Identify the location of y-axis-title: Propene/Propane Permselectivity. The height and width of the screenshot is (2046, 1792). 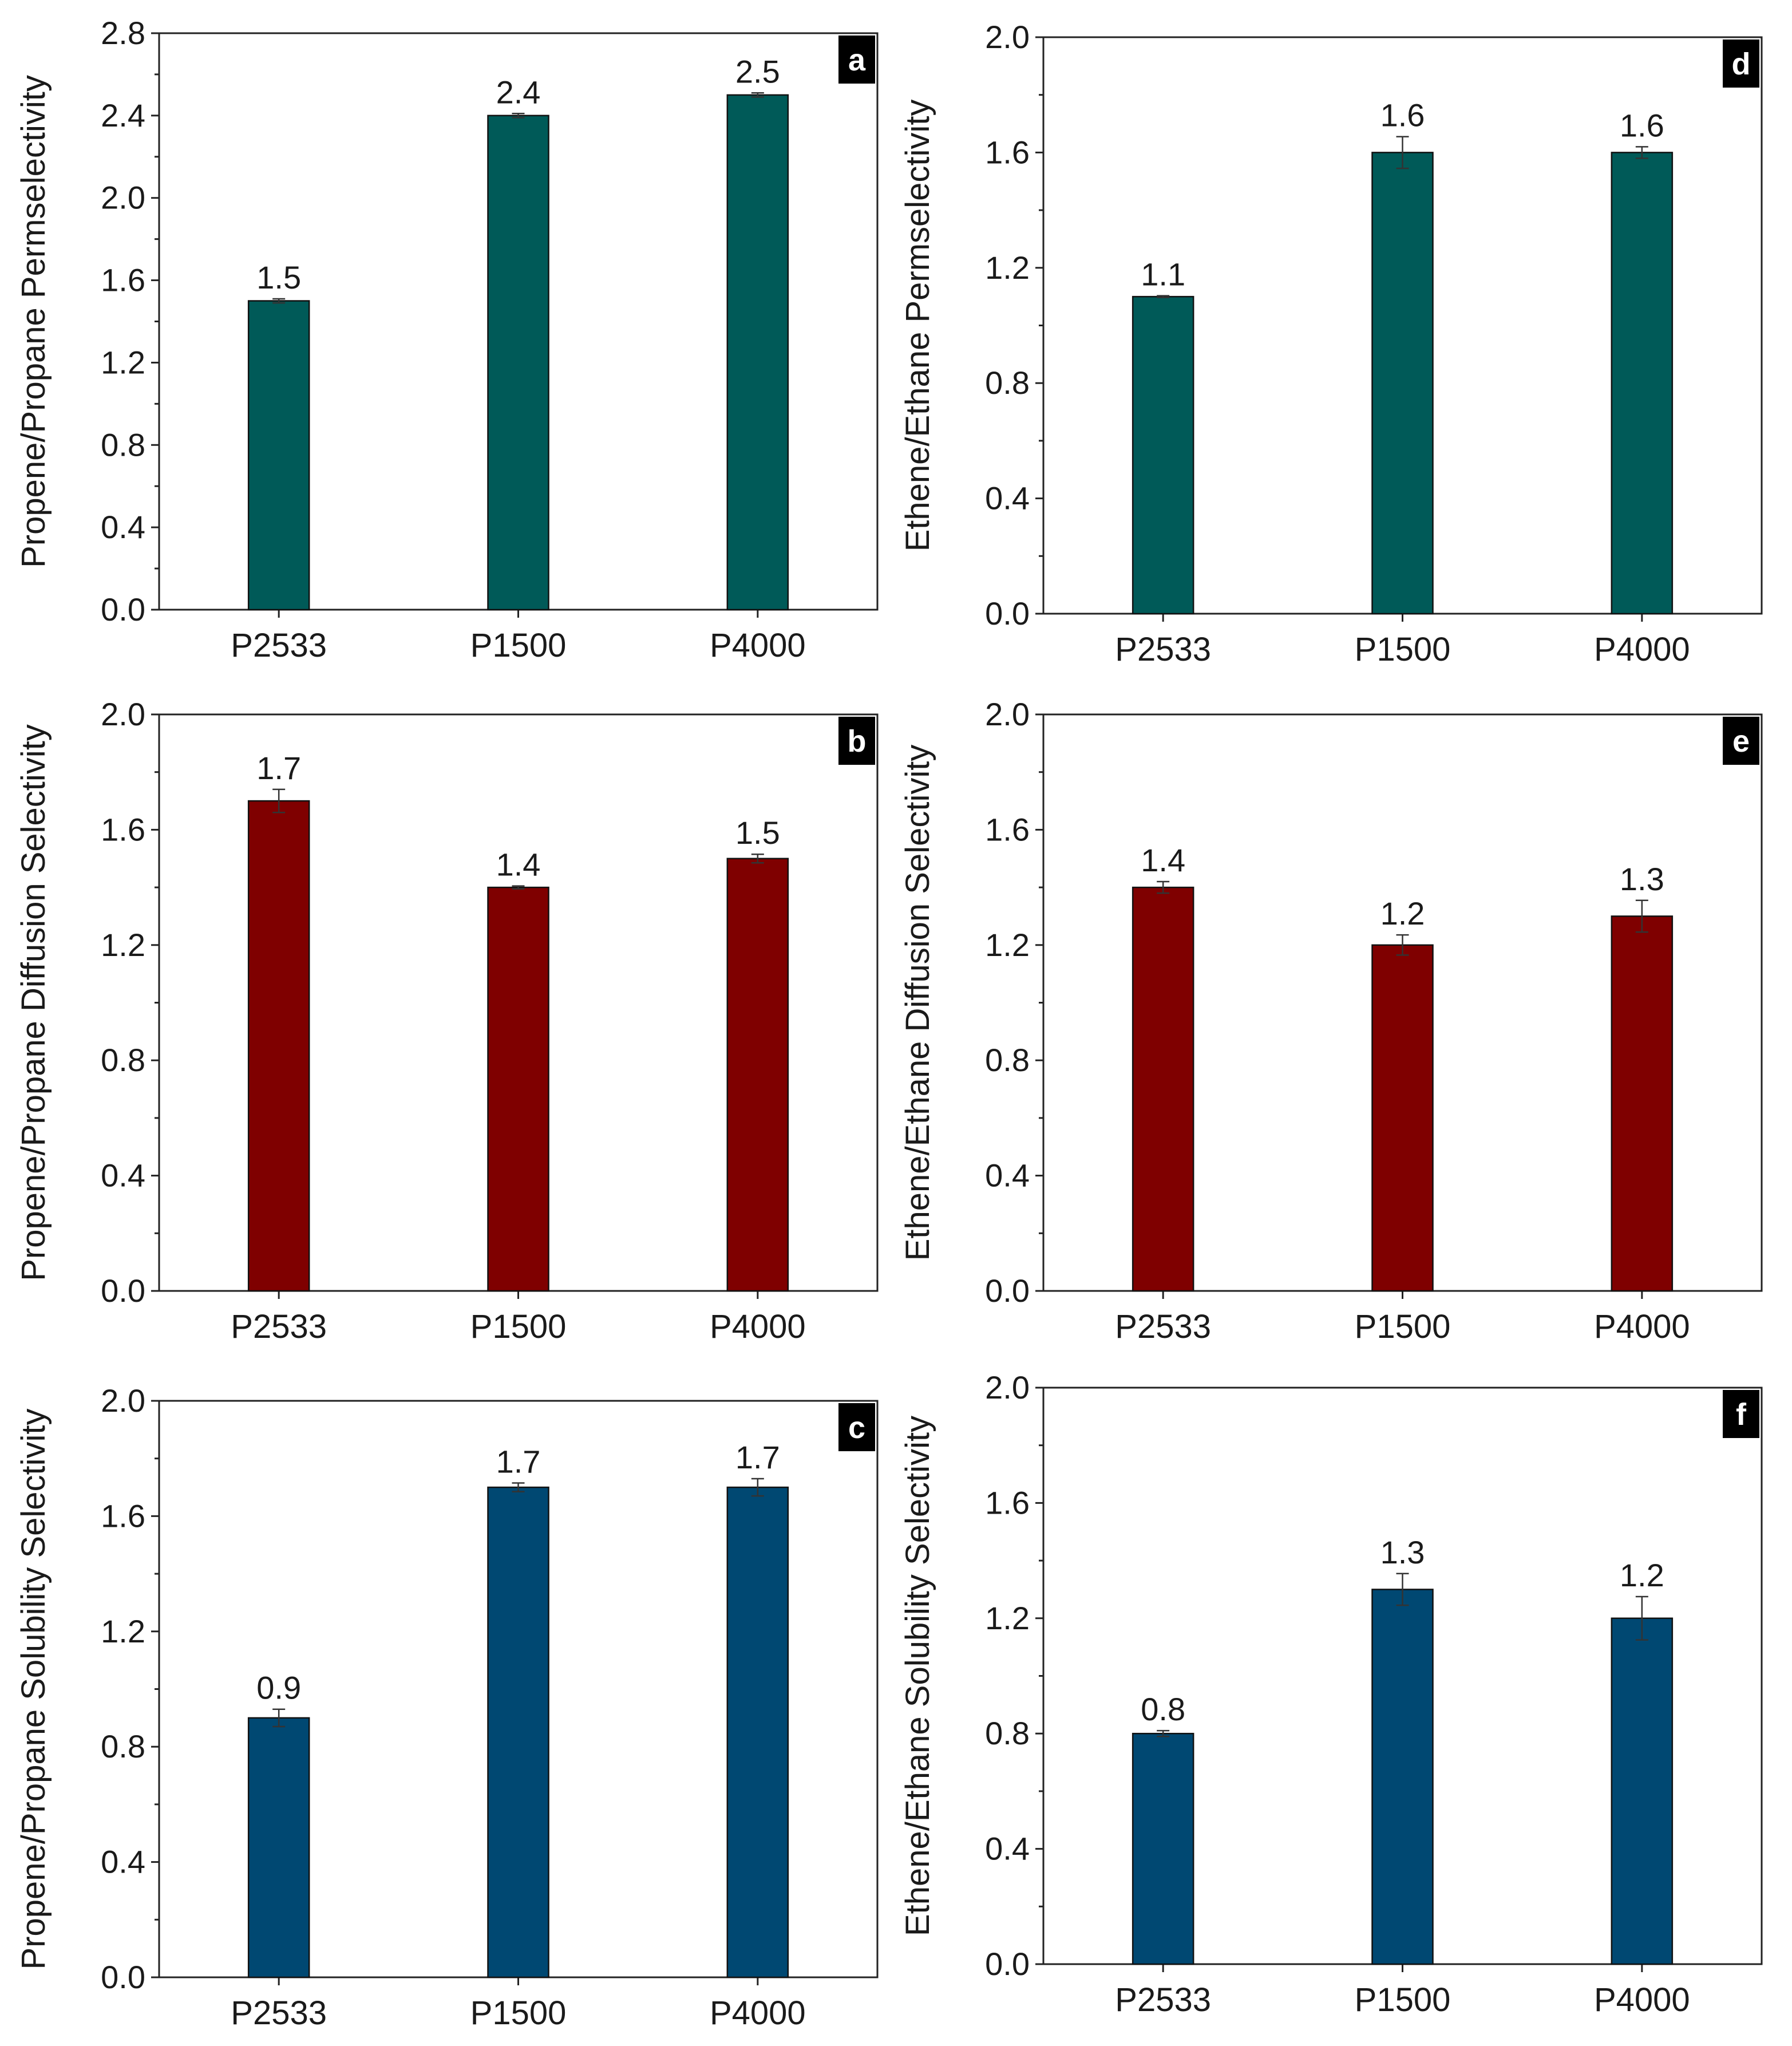
(33, 321).